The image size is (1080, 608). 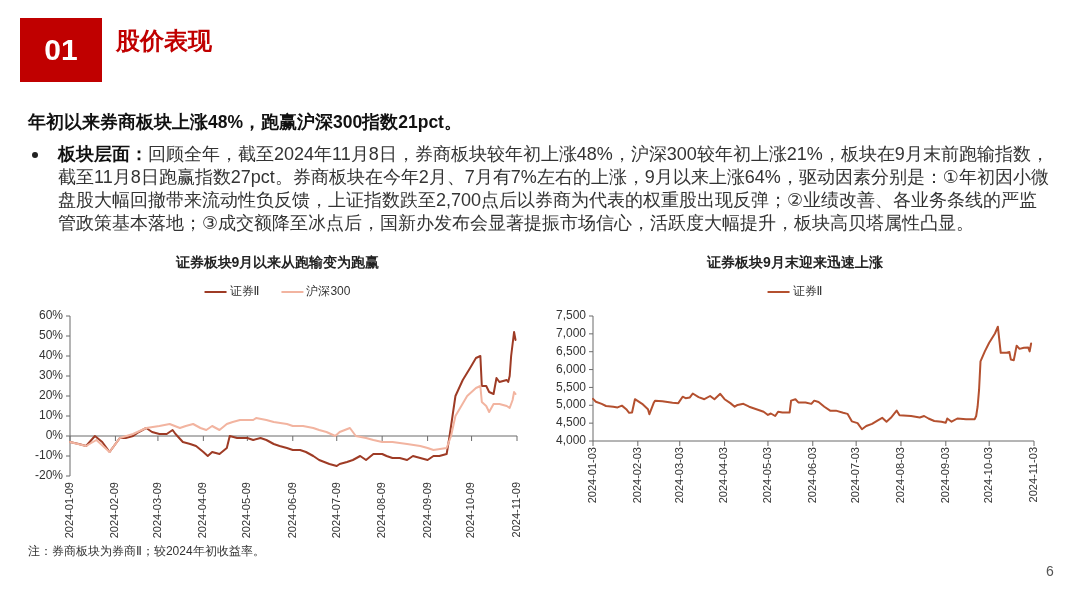 I want to click on chart-title: 证券板块9月末迎来迅速上涨, so click(x=795, y=262).